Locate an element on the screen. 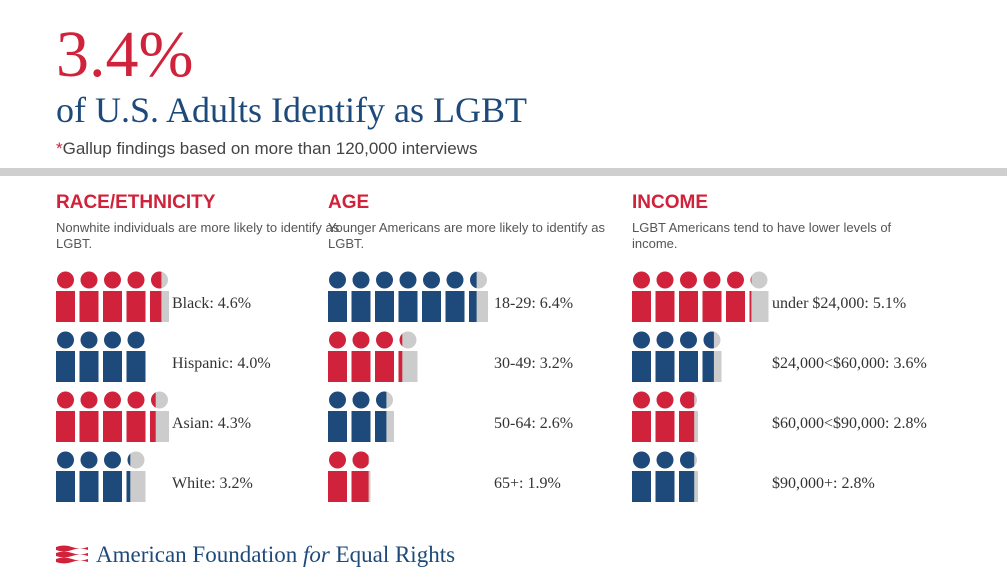 The image size is (1007, 584). headline-percent: 3.4% is located at coordinates (125, 54).